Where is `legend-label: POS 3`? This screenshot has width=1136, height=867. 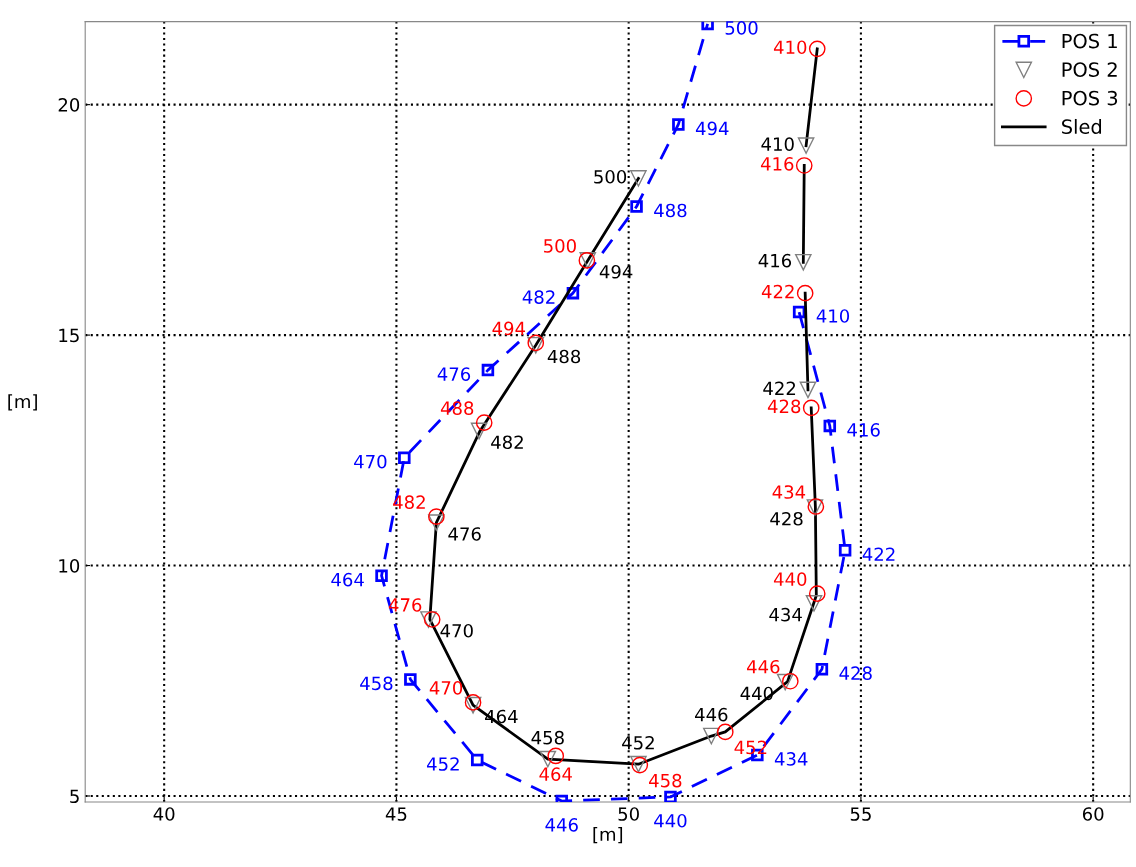
legend-label: POS 3 is located at coordinates (1090, 98).